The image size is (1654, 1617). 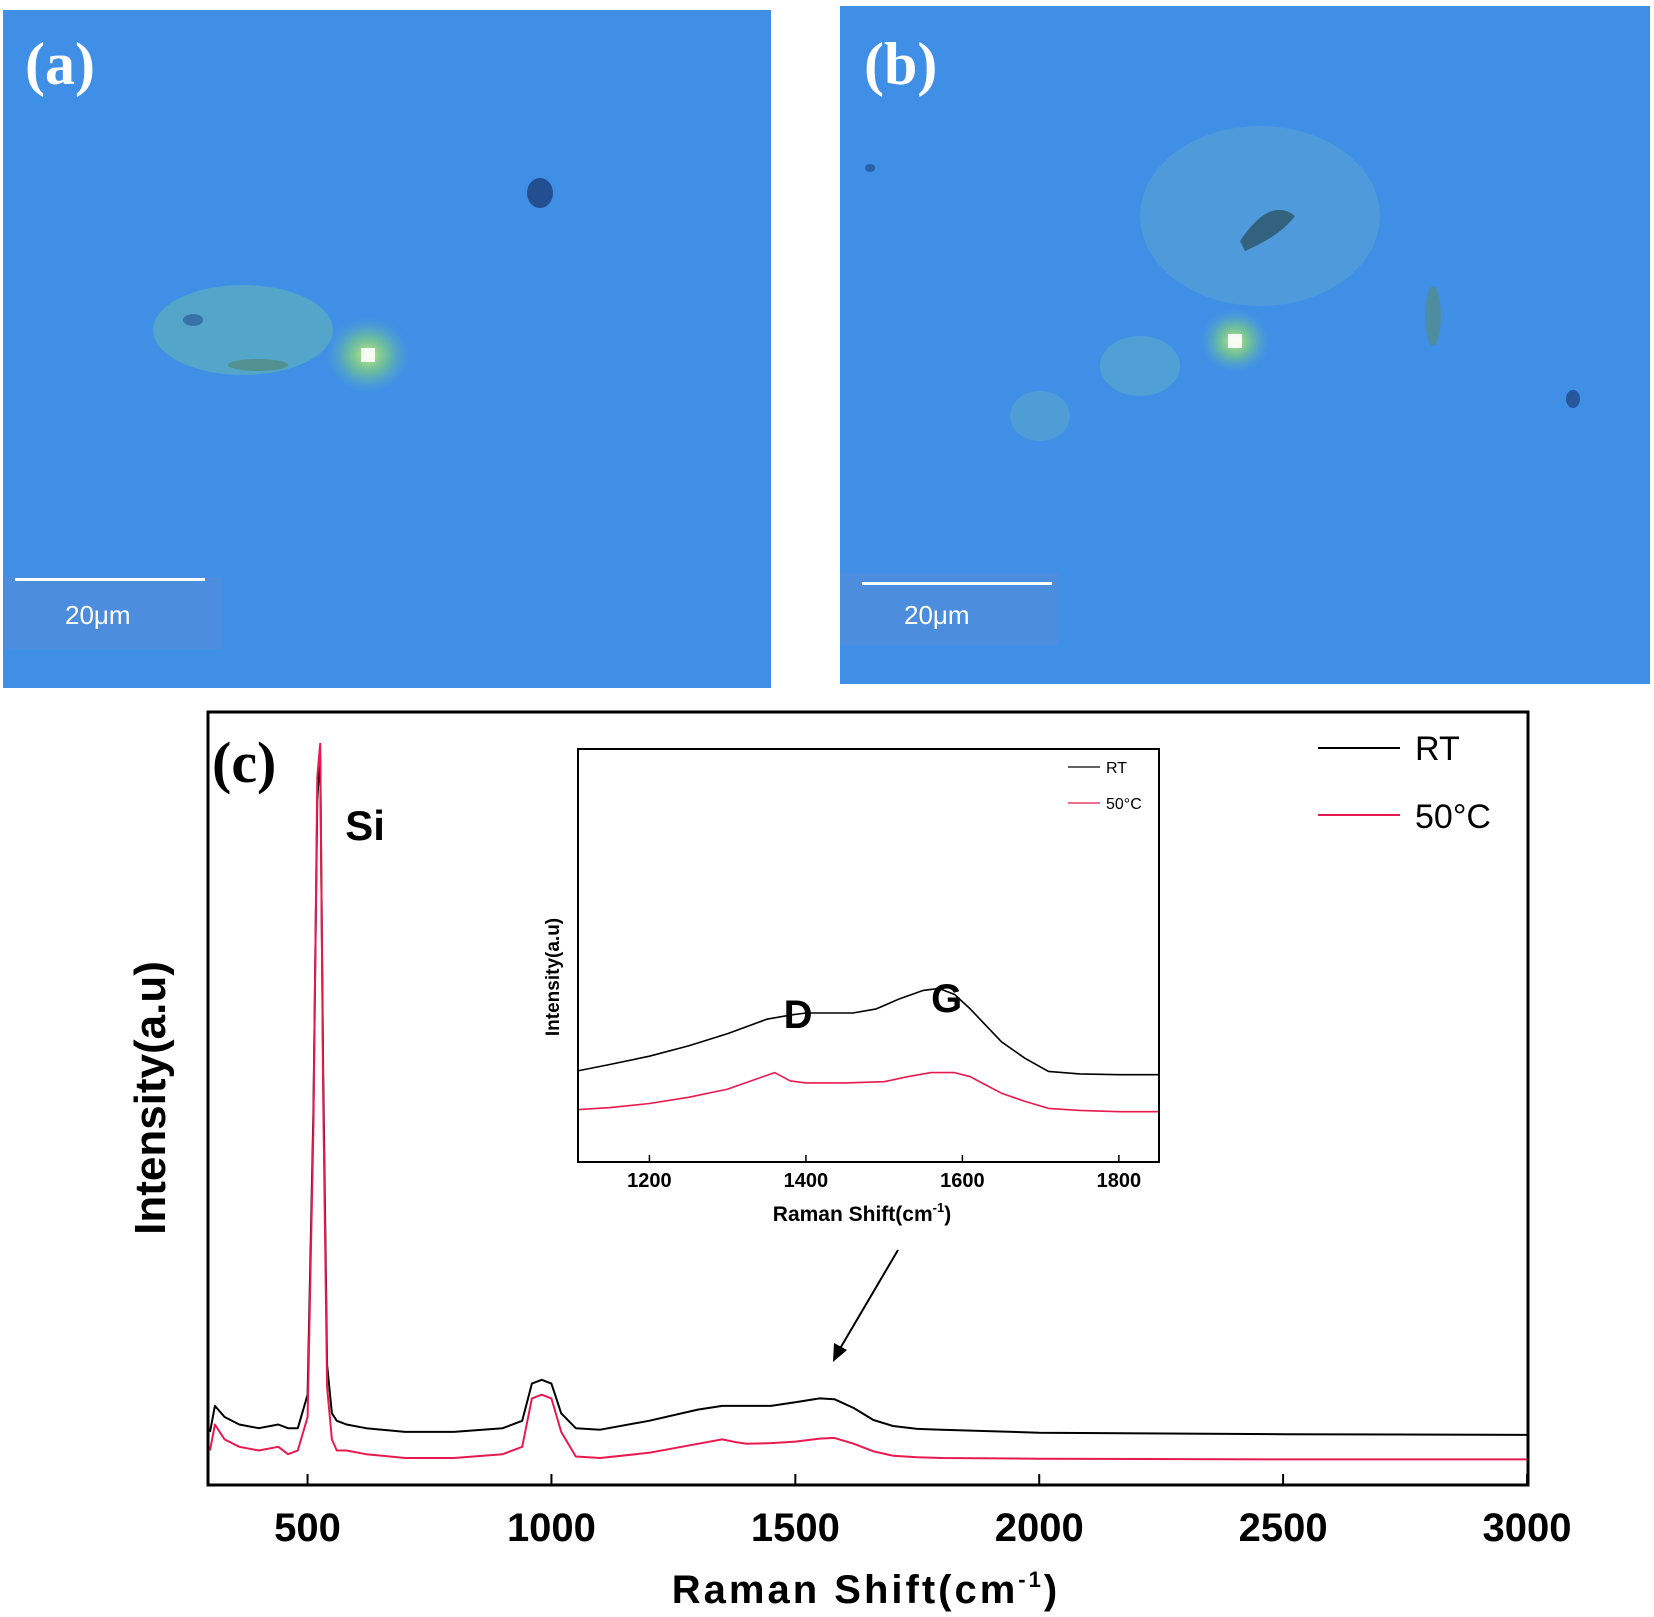 What do you see at coordinates (1283, 1528) in the screenshot?
I see `main-x-tick-label-4: 2500` at bounding box center [1283, 1528].